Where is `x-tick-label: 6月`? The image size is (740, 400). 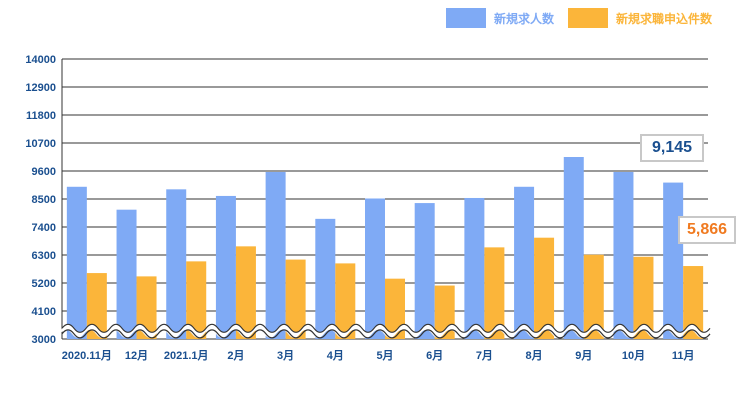
x-tick-label: 6月 is located at coordinates (434, 355).